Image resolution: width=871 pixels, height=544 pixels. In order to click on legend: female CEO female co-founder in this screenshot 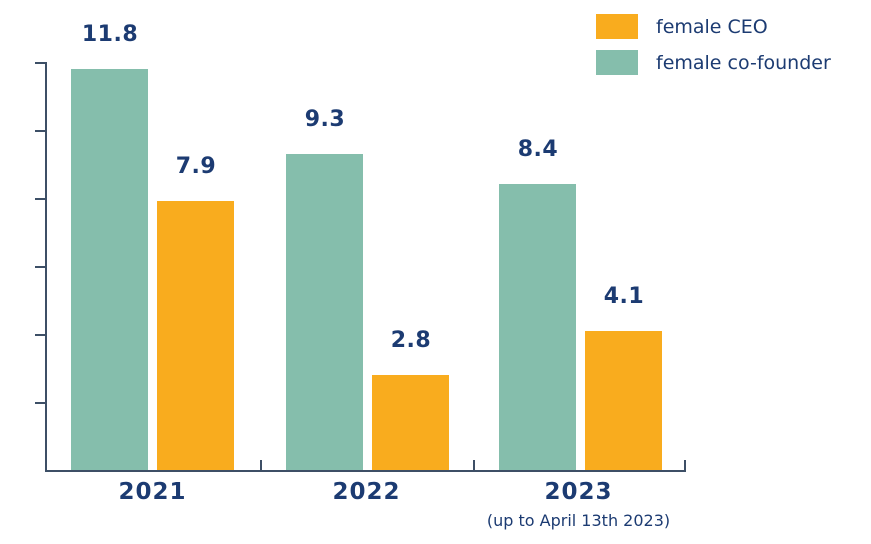, I will do `click(713, 44)`.